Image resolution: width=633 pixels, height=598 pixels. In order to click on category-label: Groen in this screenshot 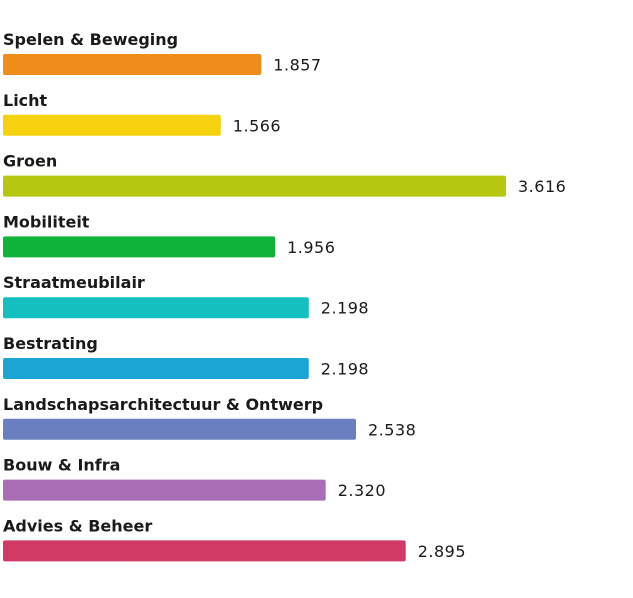, I will do `click(30, 161)`.